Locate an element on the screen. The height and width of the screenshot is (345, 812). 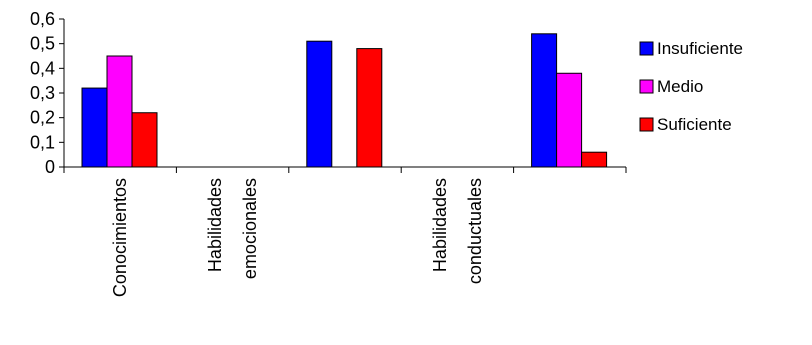
category-label-3-0: Habilidades is located at coordinates (440, 225).